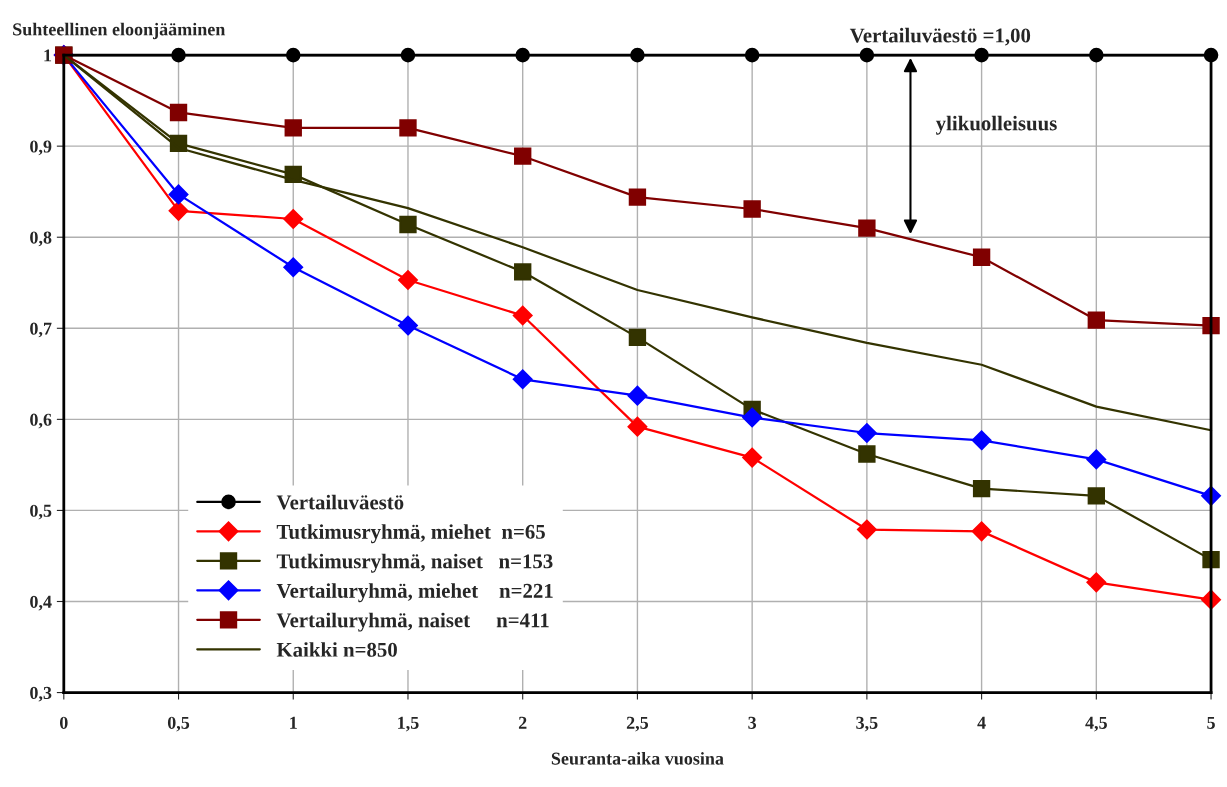 This screenshot has height=787, width=1227. What do you see at coordinates (410, 534) in the screenshot?
I see `legend-label: Tutkimusryhmä, miehet n=65` at bounding box center [410, 534].